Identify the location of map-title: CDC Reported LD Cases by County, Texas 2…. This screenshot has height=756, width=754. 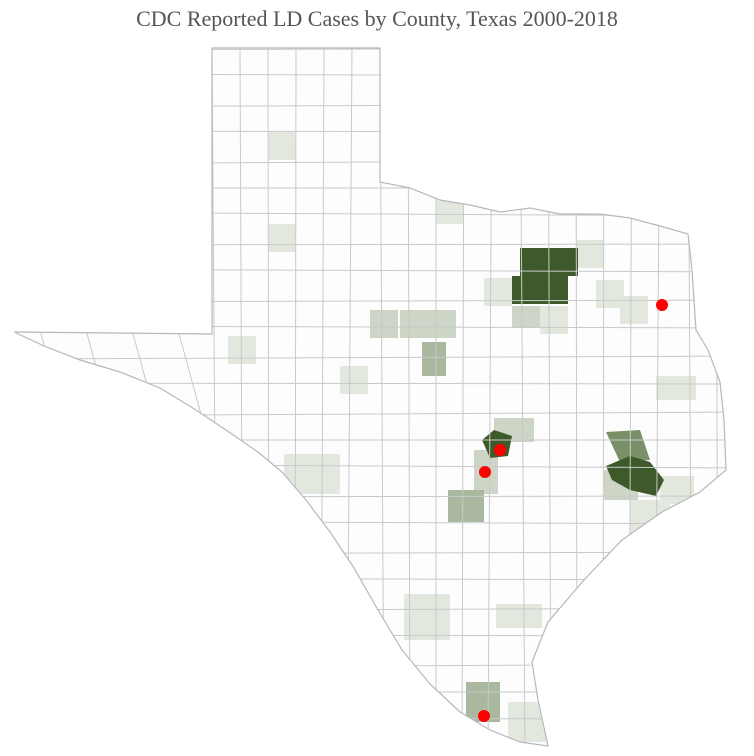
(377, 18).